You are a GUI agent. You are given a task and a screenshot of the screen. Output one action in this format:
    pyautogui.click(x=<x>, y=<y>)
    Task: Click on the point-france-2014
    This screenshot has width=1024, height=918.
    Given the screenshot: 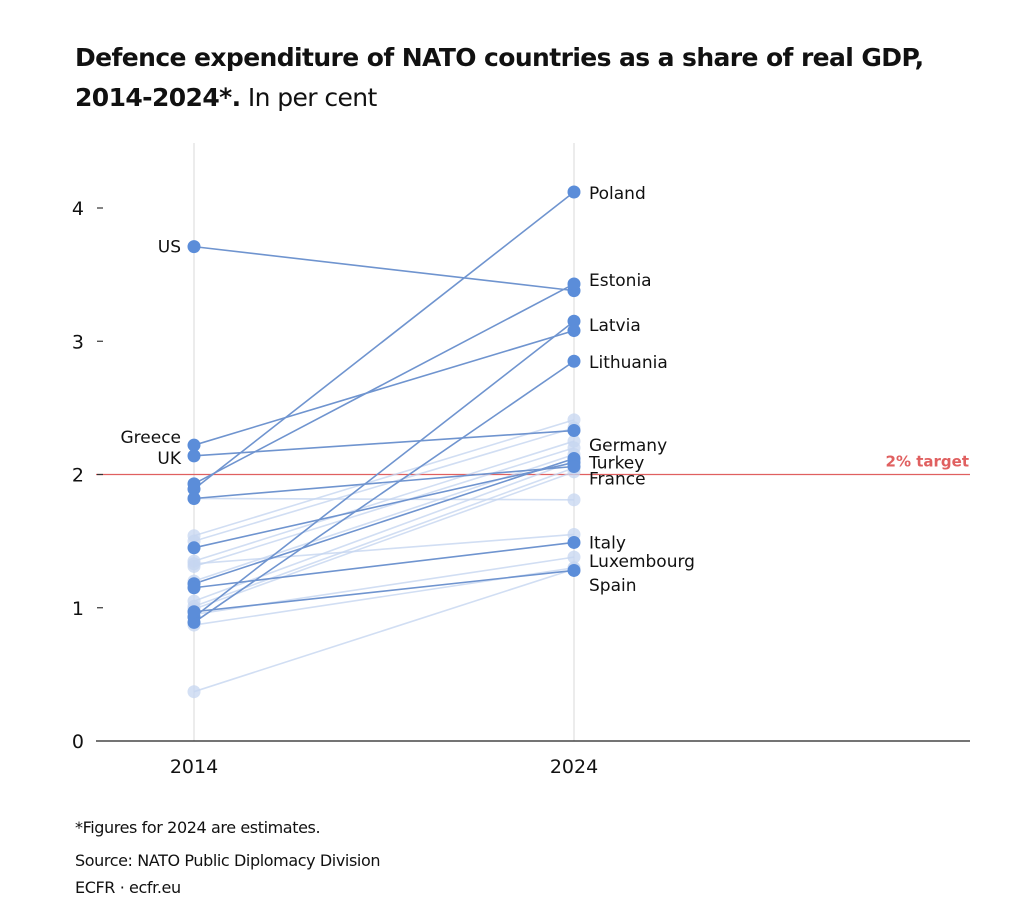 What is the action you would take?
    pyautogui.click(x=194, y=498)
    